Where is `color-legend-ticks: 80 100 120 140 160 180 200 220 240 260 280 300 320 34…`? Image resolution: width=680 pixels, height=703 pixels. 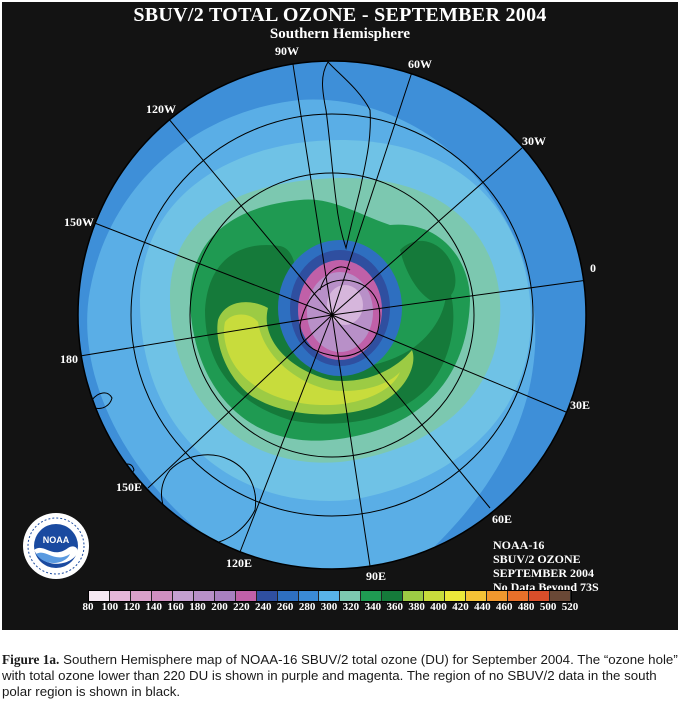 color-legend-ticks: 80 100 120 140 160 180 200 220 240 260 280 300 320 34… is located at coordinates (331, 608).